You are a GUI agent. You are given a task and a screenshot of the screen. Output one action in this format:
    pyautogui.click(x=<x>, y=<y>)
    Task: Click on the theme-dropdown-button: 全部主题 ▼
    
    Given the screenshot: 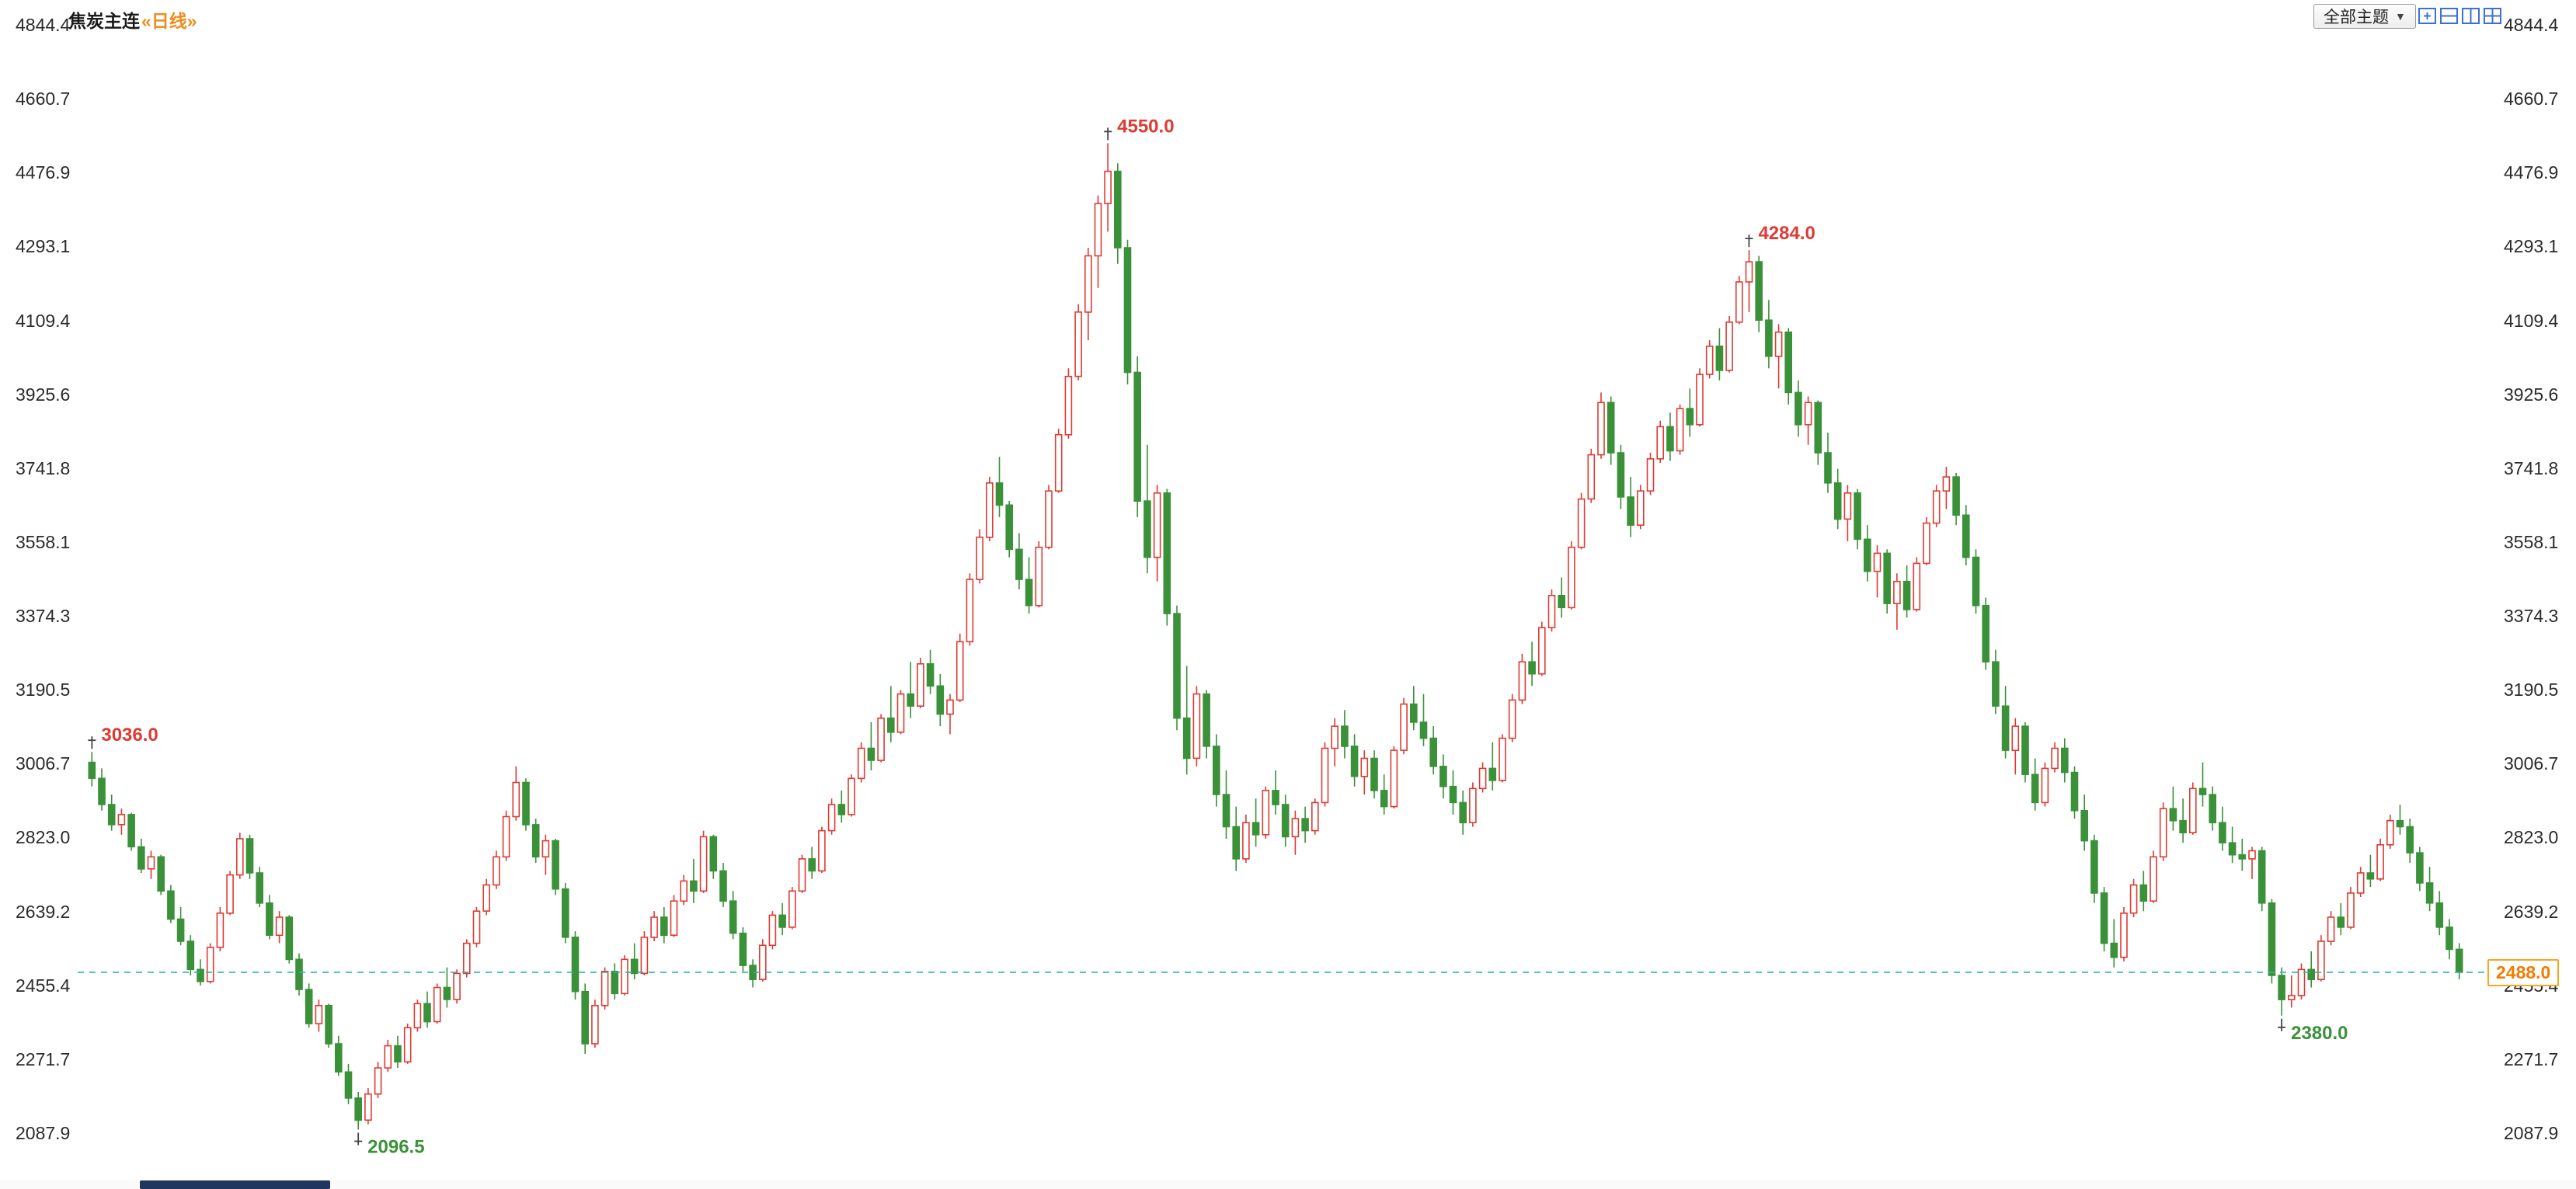 What is the action you would take?
    pyautogui.click(x=2364, y=16)
    